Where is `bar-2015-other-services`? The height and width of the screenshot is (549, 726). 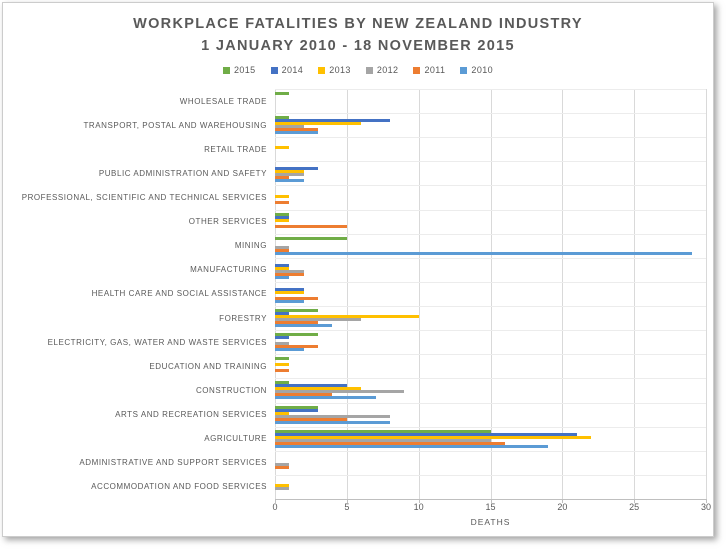 bar-2015-other-services is located at coordinates (282, 214).